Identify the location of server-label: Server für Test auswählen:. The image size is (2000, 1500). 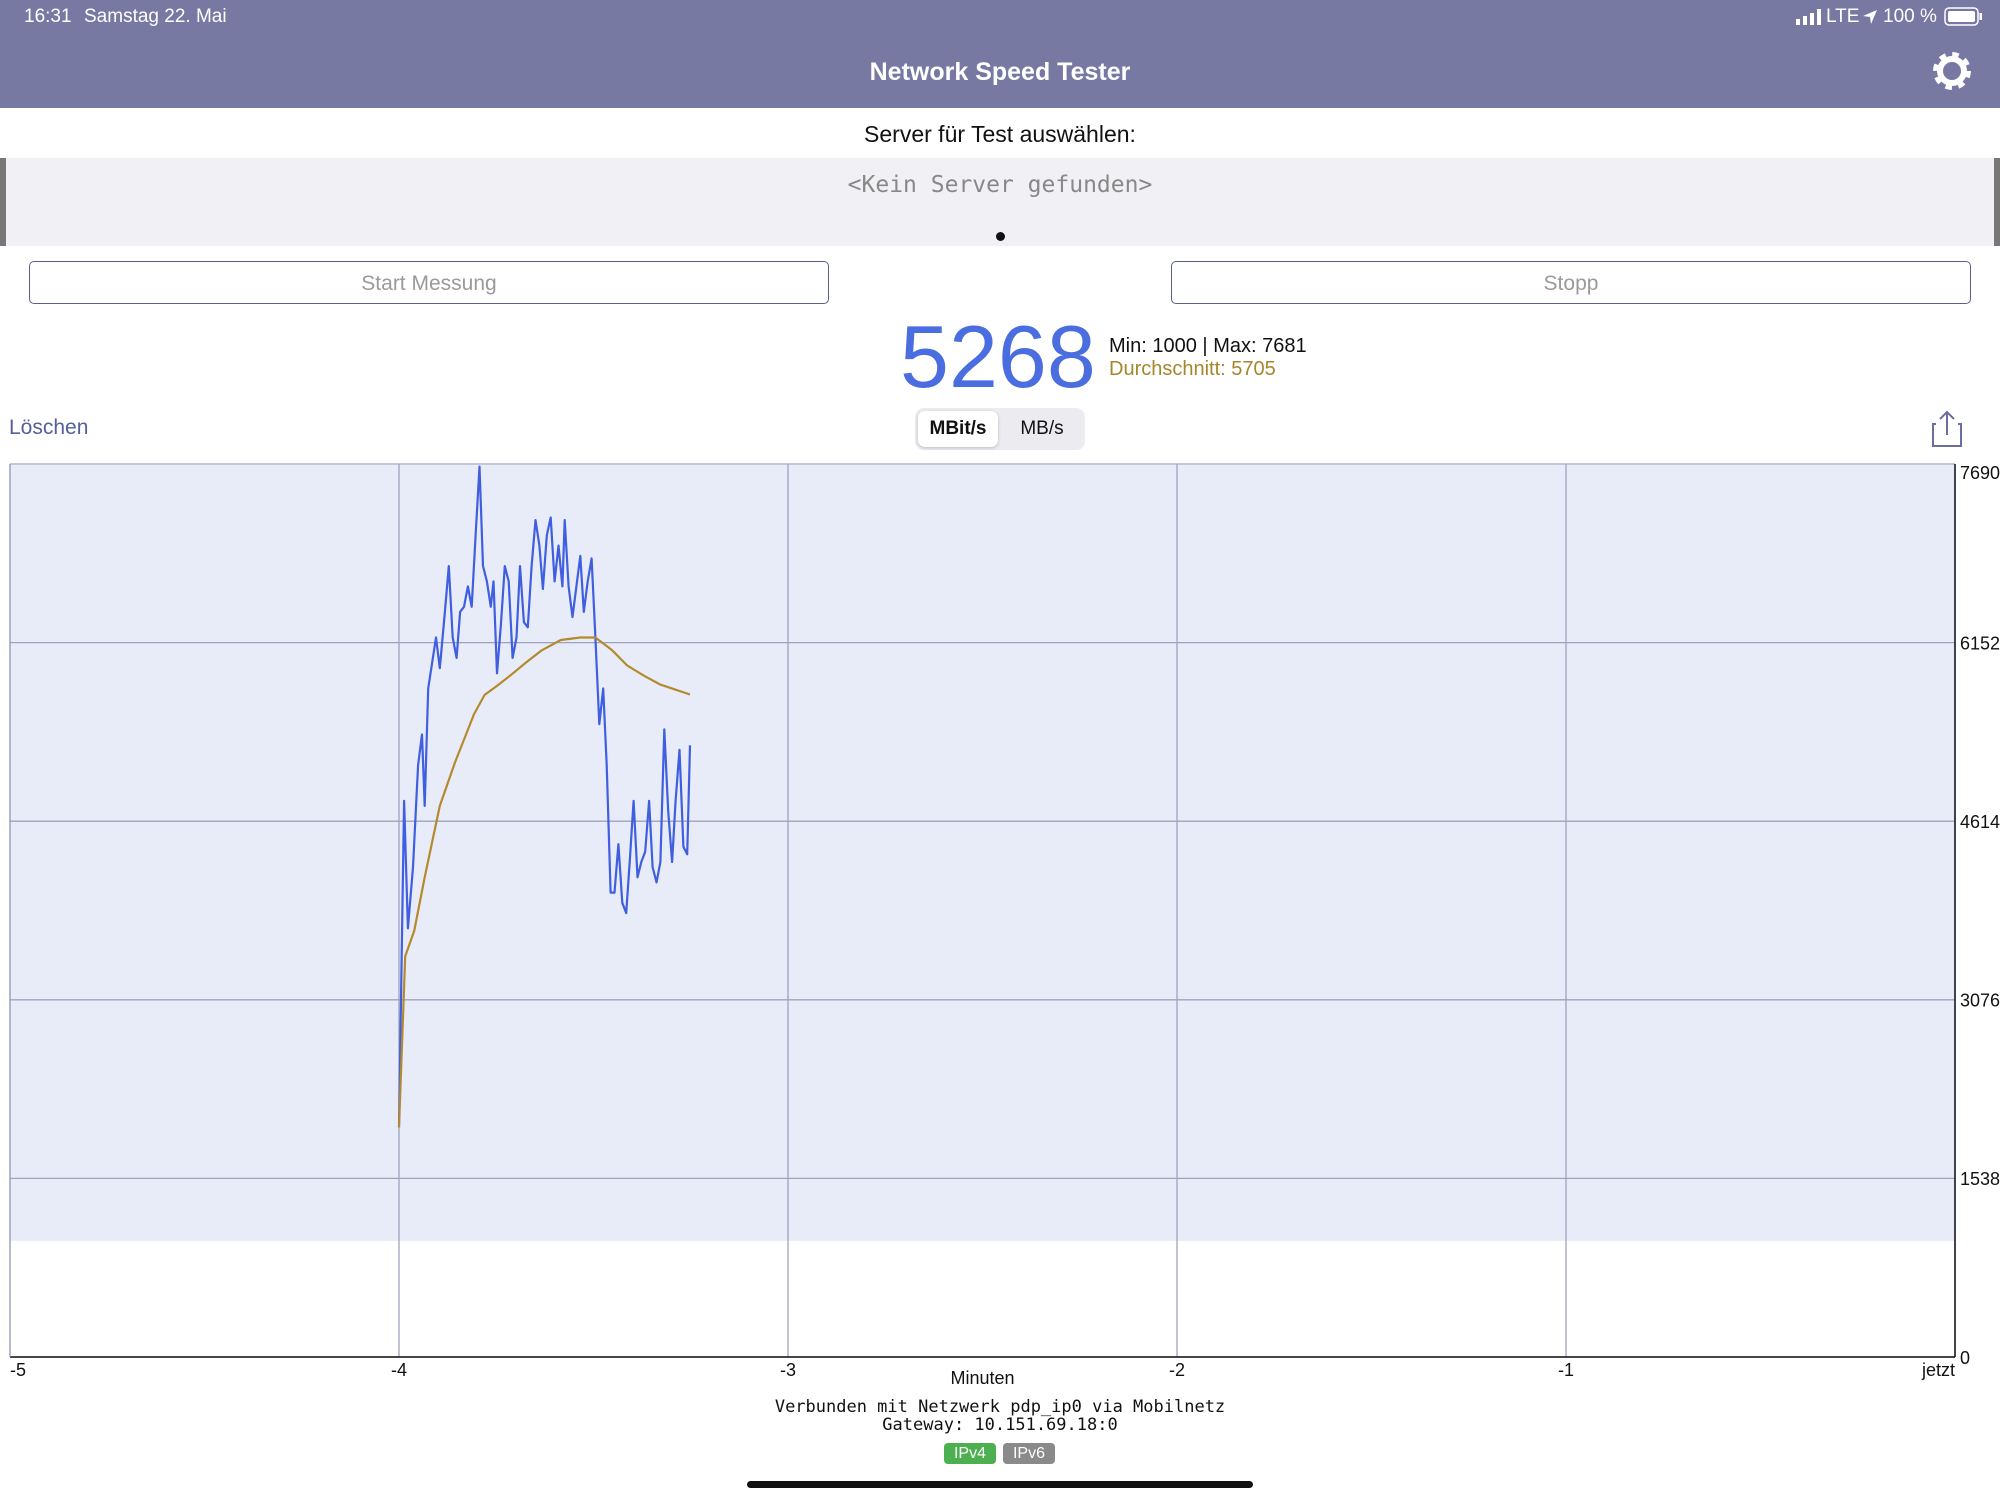
(1000, 134).